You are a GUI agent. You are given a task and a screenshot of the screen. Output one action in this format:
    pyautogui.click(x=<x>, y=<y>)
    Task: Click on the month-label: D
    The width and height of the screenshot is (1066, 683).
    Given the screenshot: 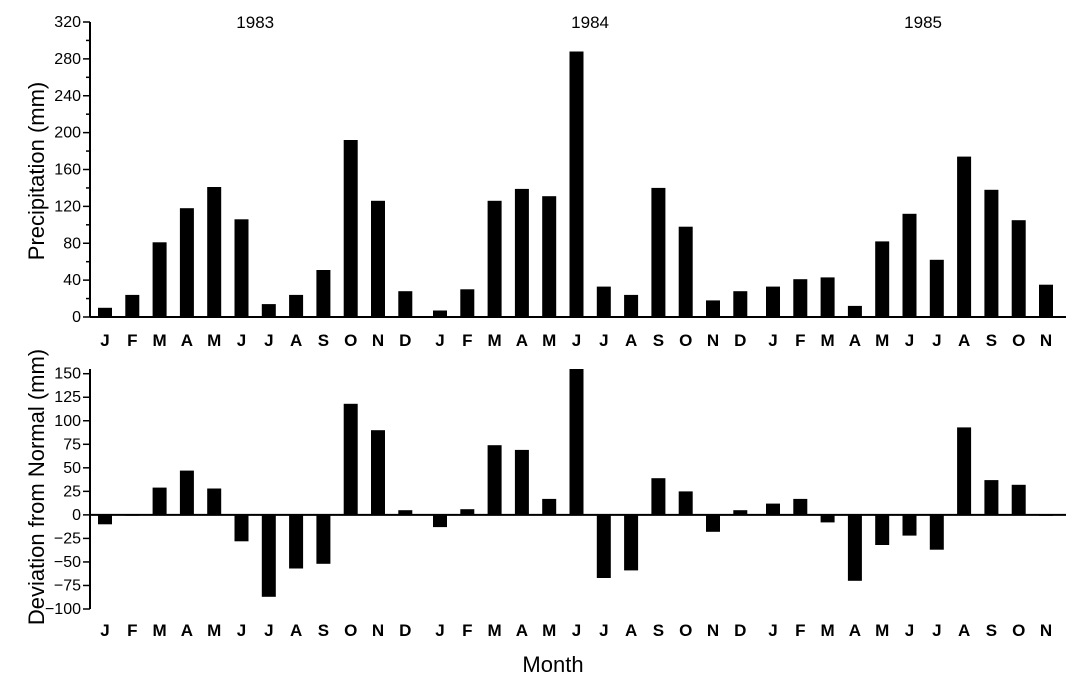 What is the action you would take?
    pyautogui.click(x=740, y=340)
    